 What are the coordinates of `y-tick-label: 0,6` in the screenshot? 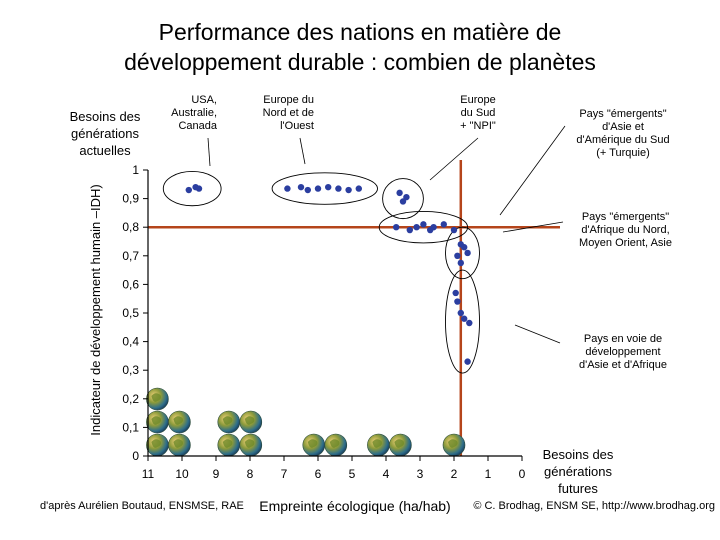 It's located at (130, 284).